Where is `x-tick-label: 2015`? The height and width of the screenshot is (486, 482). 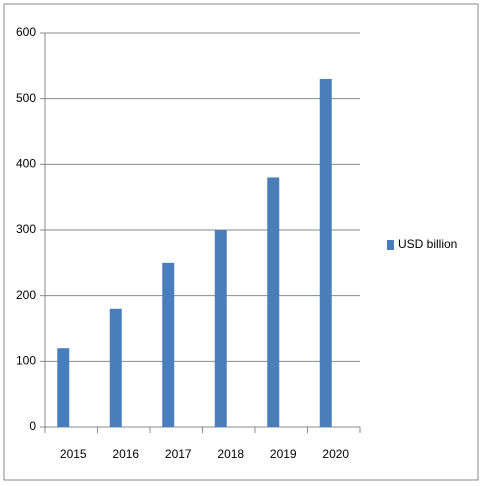 x-tick-label: 2015 is located at coordinates (73, 454).